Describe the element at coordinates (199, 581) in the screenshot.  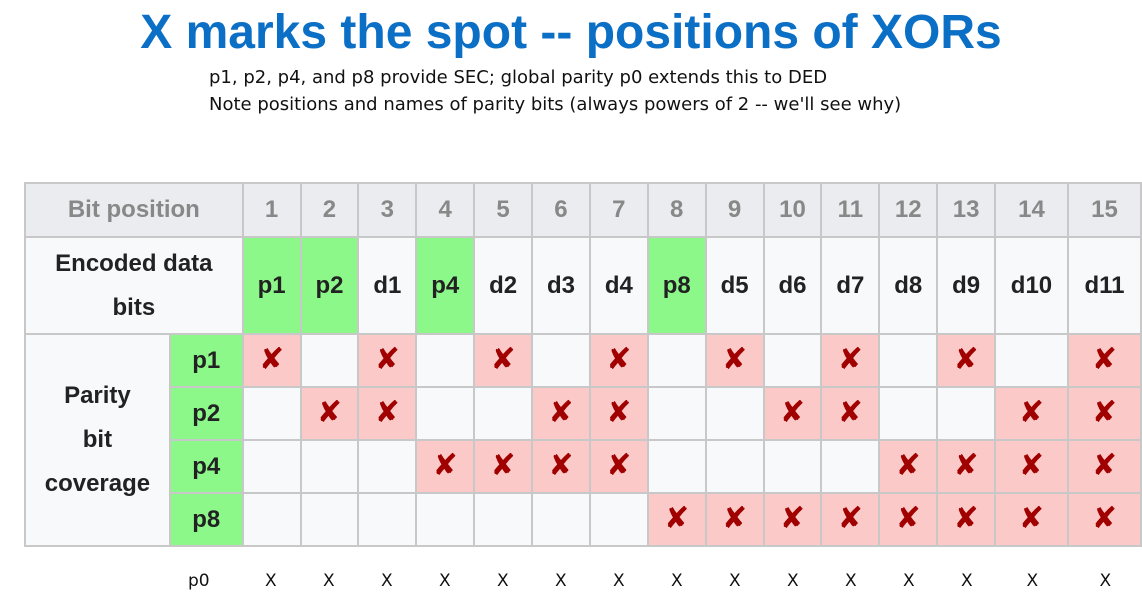
I see `p0-label: p0` at that location.